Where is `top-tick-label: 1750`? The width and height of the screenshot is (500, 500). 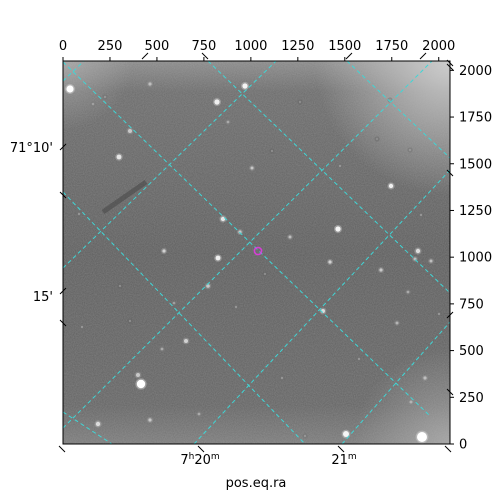
top-tick-label: 1750 is located at coordinates (391, 46).